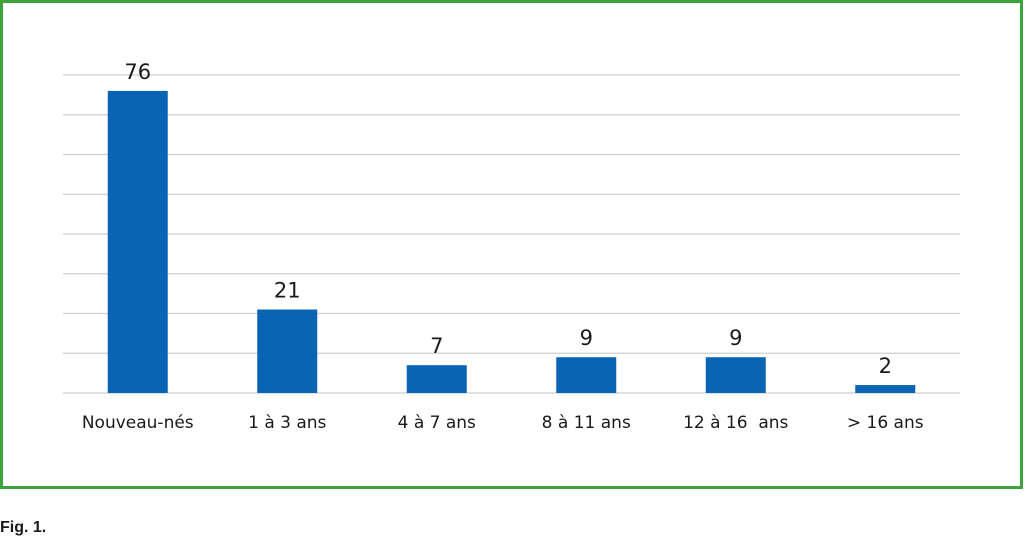 The height and width of the screenshot is (541, 1024). What do you see at coordinates (137, 72) in the screenshot?
I see `value-label: 76` at bounding box center [137, 72].